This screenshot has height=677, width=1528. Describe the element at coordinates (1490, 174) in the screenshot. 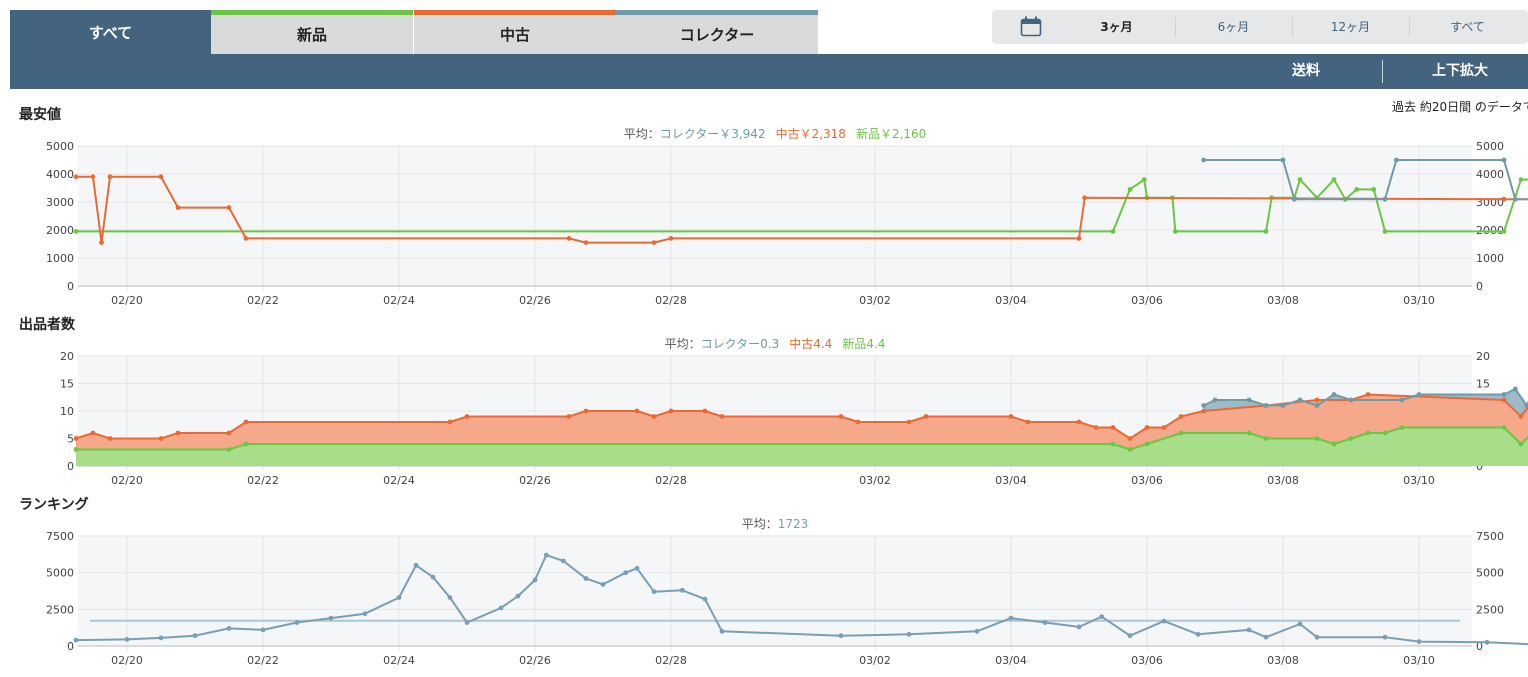

I see `y-tick-label-right: 4000` at that location.